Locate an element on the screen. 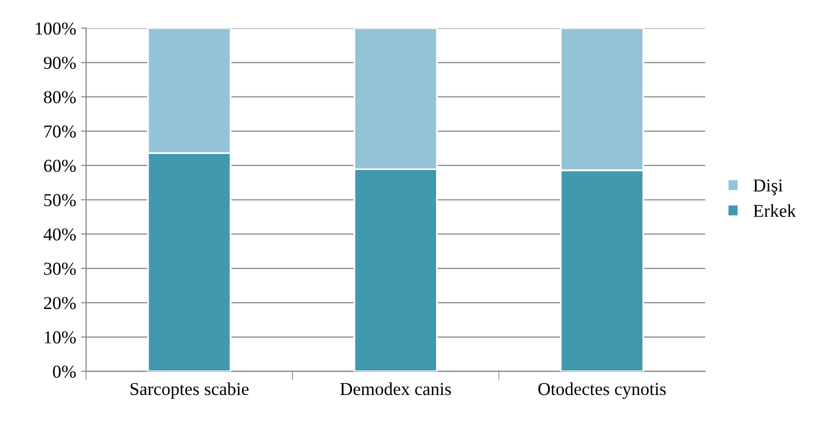 This screenshot has height=421, width=820. y-tick-label: 30% is located at coordinates (60, 268).